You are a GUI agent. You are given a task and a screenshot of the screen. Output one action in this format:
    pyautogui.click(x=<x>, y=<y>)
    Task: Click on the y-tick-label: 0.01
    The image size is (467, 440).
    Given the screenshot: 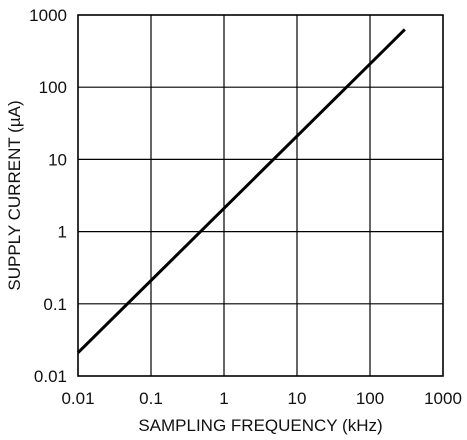 What is the action you would take?
    pyautogui.click(x=50, y=376)
    